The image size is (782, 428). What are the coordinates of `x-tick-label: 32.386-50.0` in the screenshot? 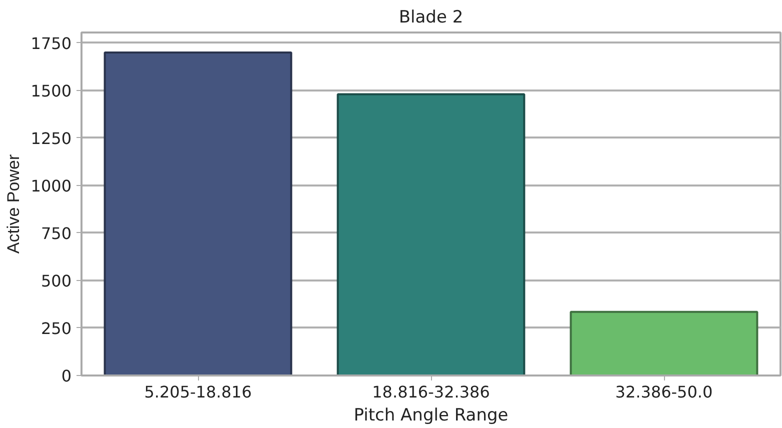 It's located at (664, 392).